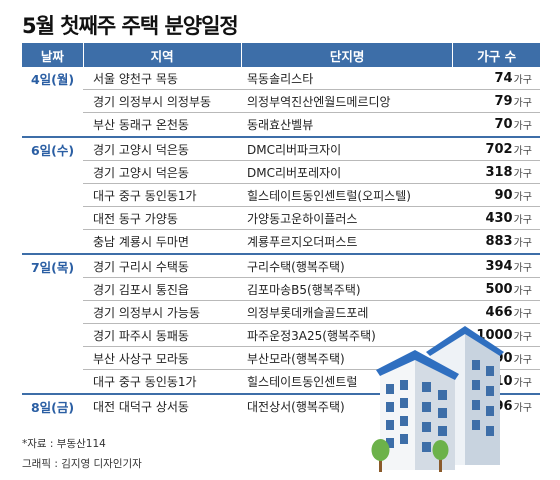 The width and height of the screenshot is (560, 480). What do you see at coordinates (52, 267) in the screenshot?
I see `date-cell: 7일(목)` at bounding box center [52, 267].